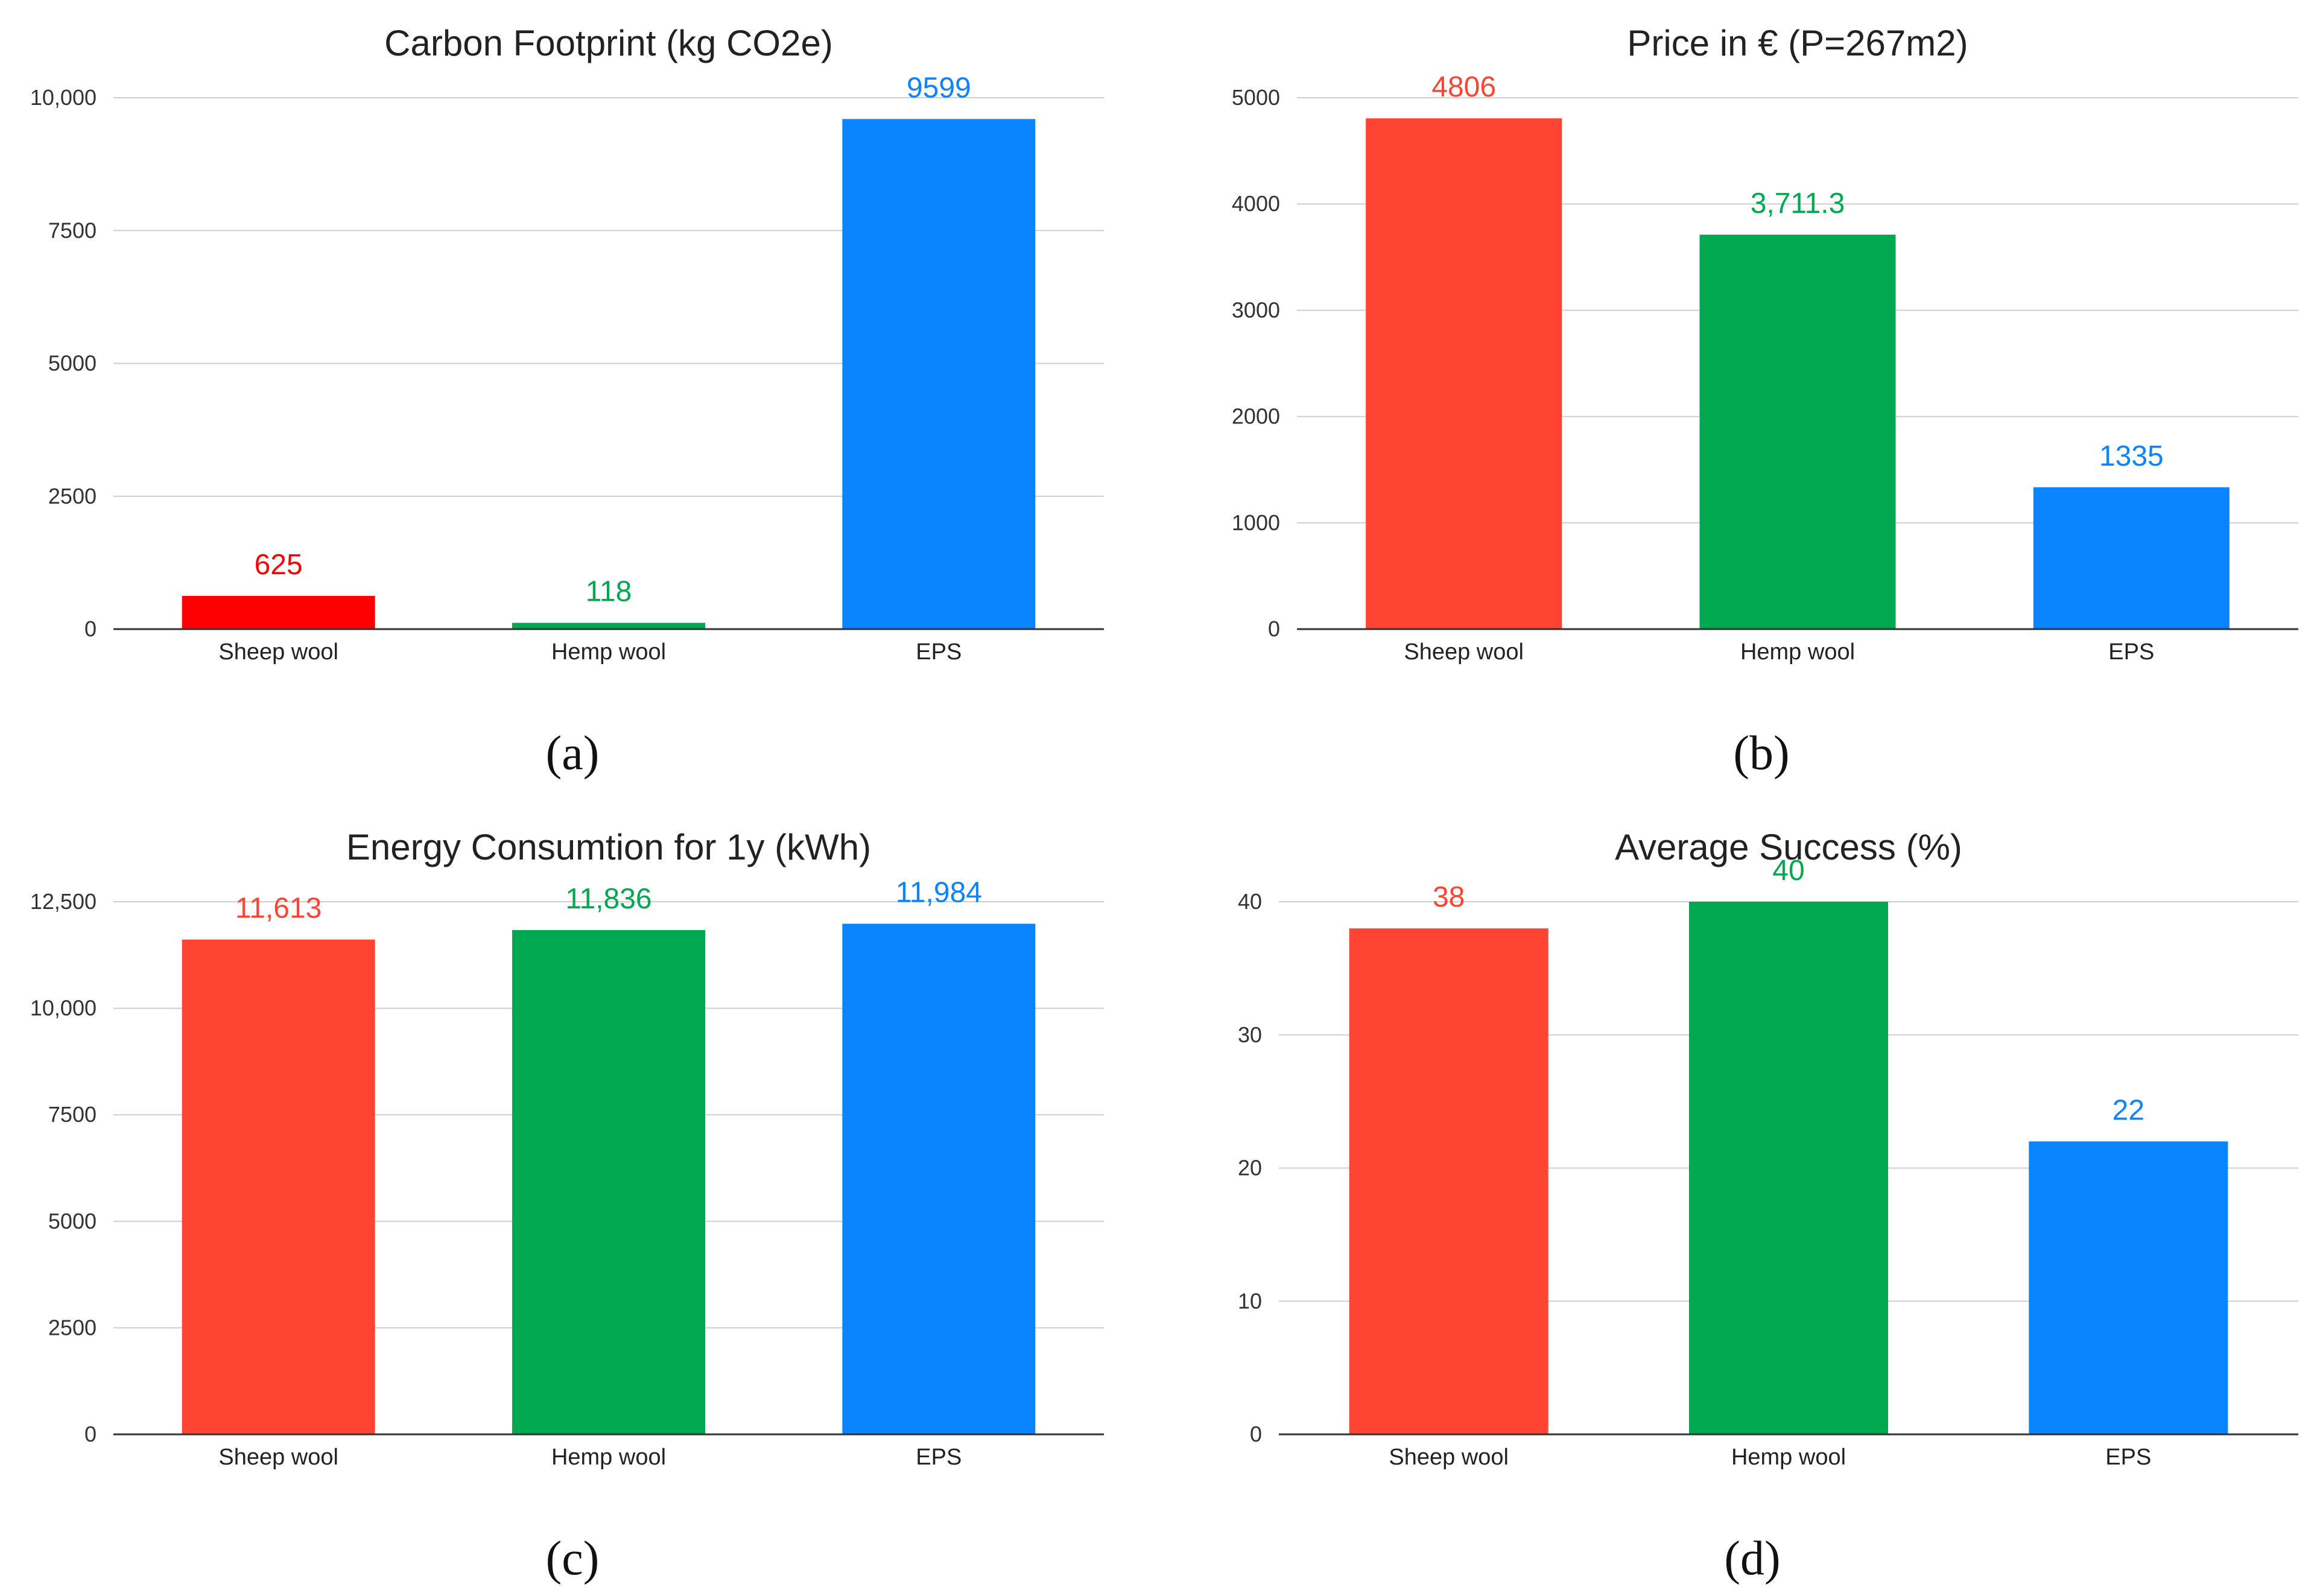 This screenshot has width=2320, height=1596. I want to click on chart-title: Carbon Footprint (kg CO2e), so click(608, 43).